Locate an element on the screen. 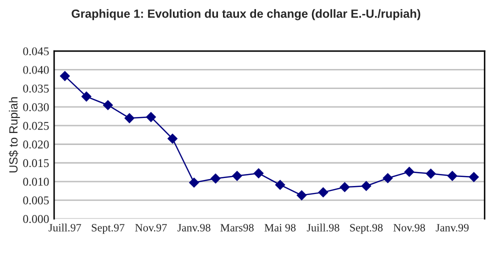 This screenshot has height=262, width=492. x-tick-label: Nov.97 is located at coordinates (151, 228).